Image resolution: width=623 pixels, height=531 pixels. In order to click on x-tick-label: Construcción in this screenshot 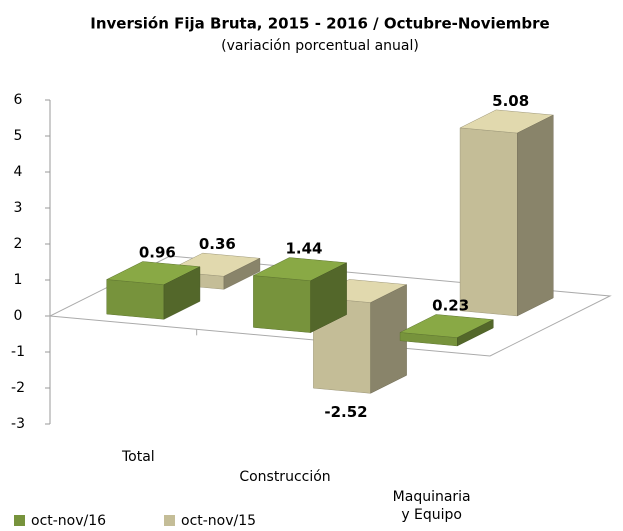, I will do `click(285, 477)`.